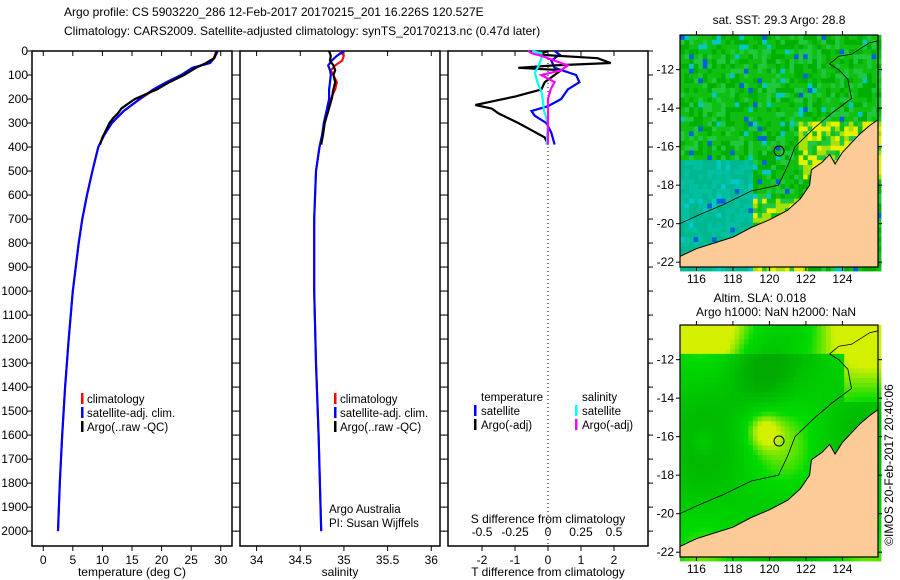 This screenshot has width=900, height=580. I want to click on y-tick-label: 600, so click(18, 195).